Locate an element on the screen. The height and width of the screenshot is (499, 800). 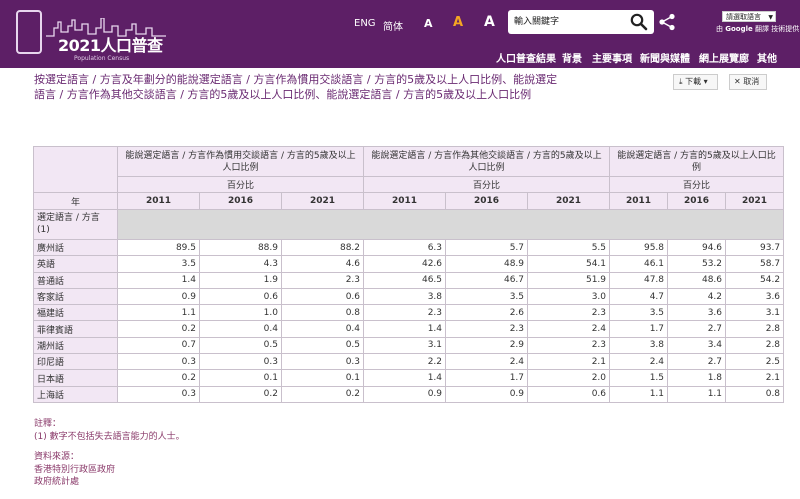
close-icon: ✕ is located at coordinates (739, 81).